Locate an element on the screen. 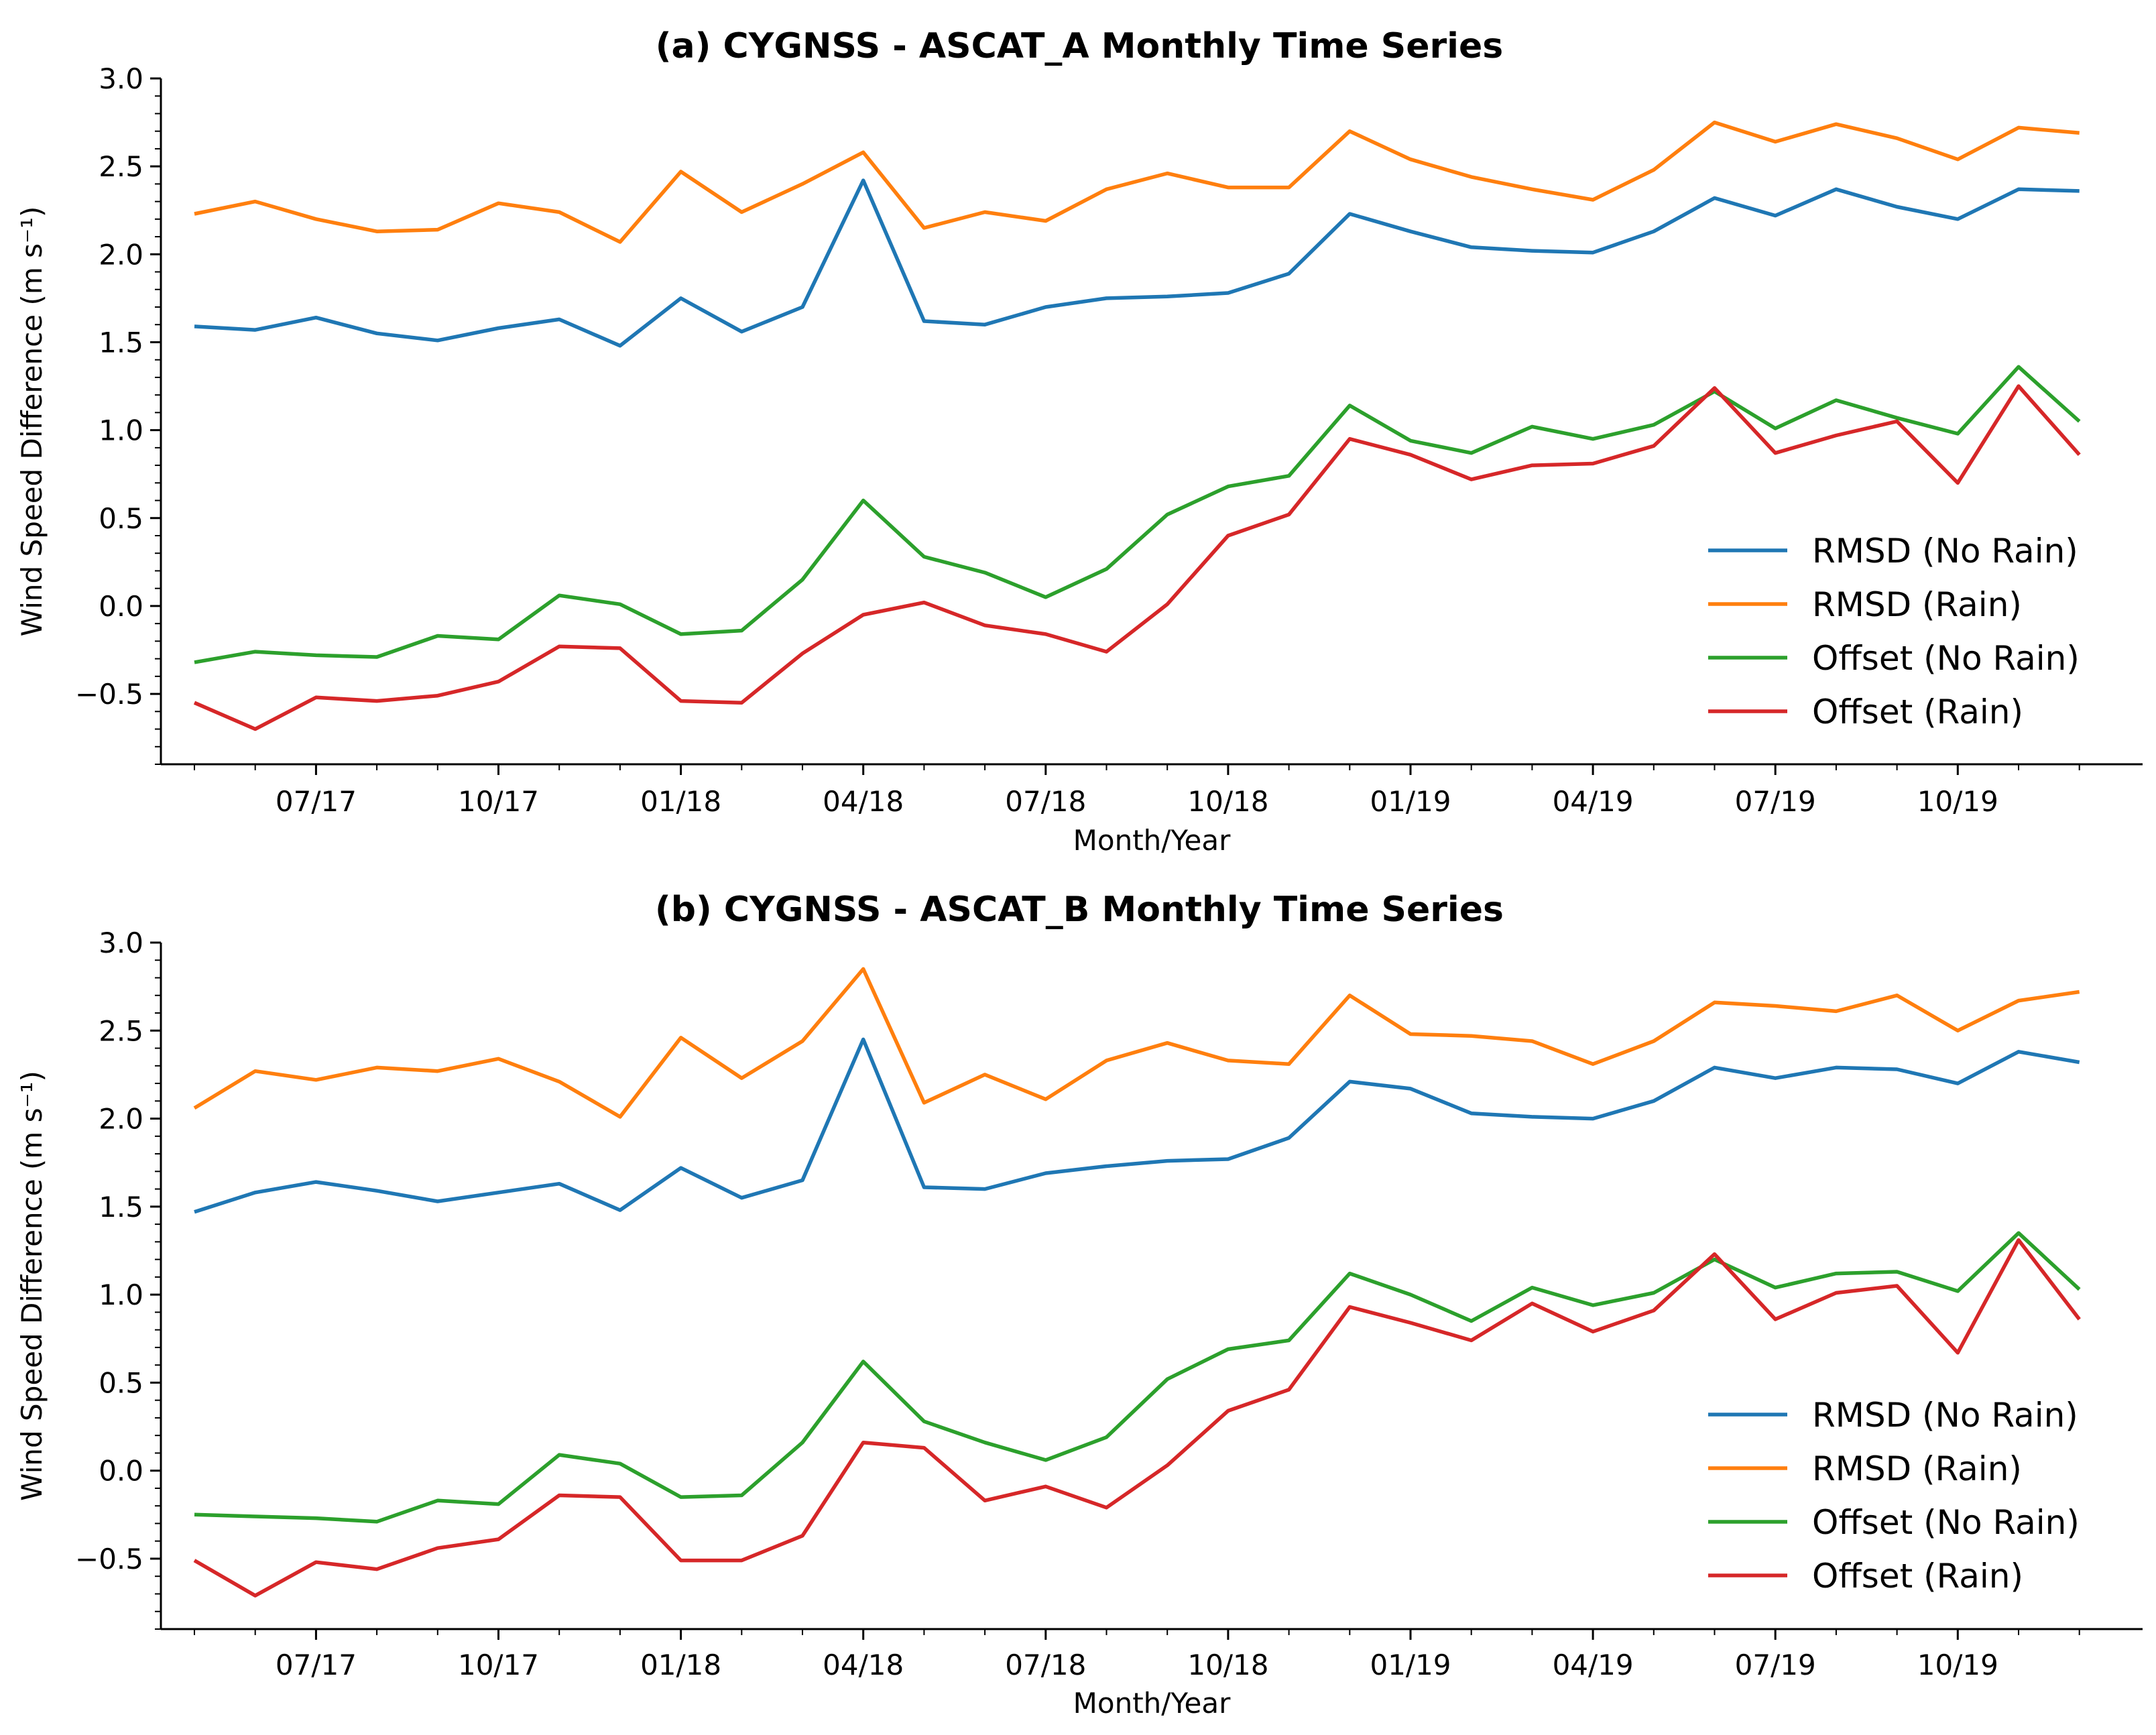  series-line-offset-no-rain is located at coordinates (1137, 1377).